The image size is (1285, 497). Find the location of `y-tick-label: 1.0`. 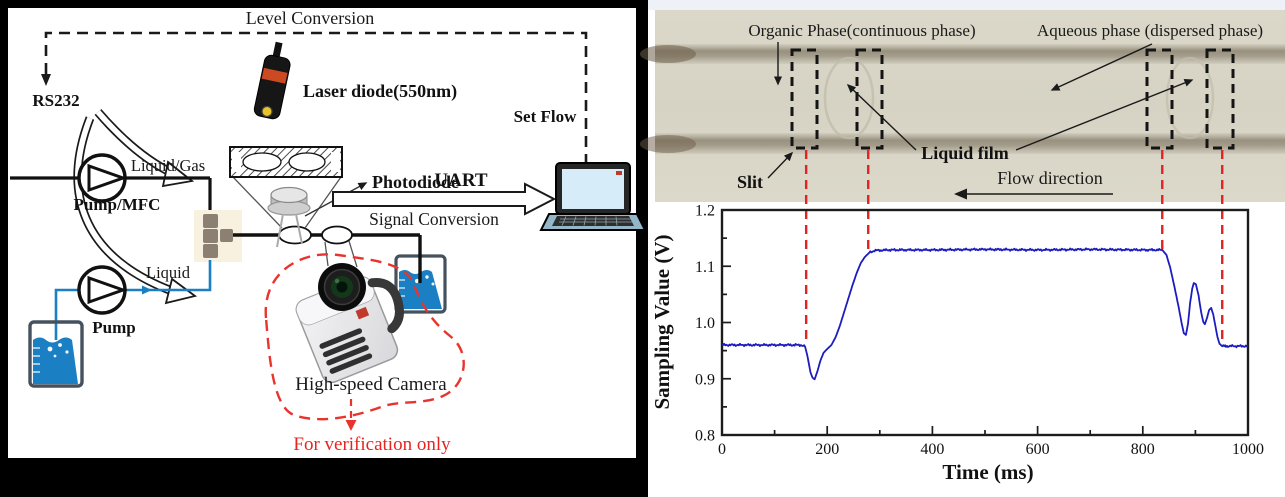

y-tick-label: 1.0 is located at coordinates (705, 323).